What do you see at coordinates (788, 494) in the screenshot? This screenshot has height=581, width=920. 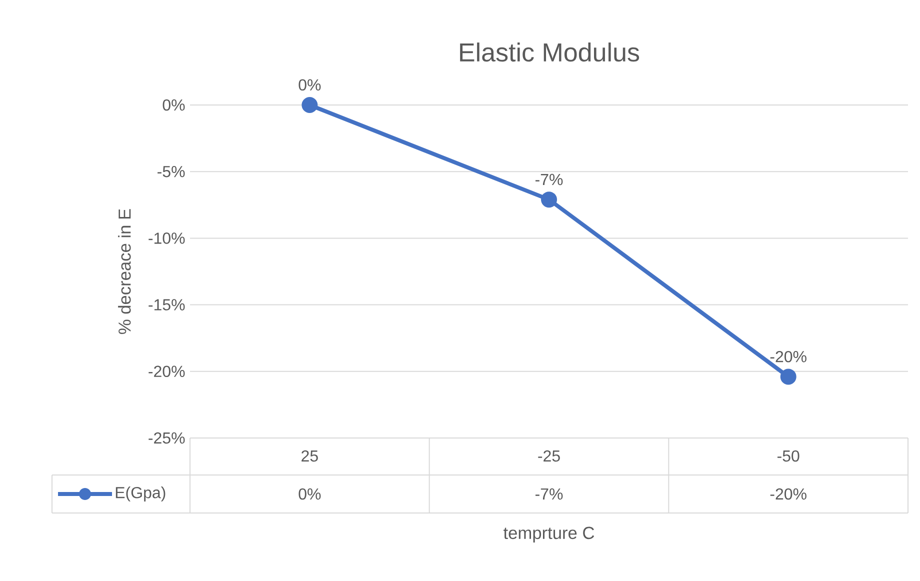 I see `data-label: -20%` at bounding box center [788, 494].